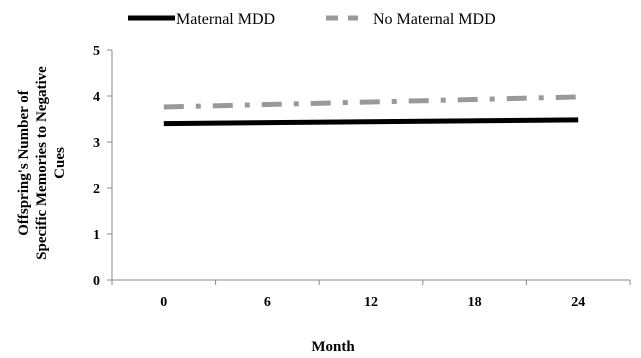 This screenshot has width=641, height=358. Describe the element at coordinates (96, 51) in the screenshot. I see `y-tick-label: 5` at that location.